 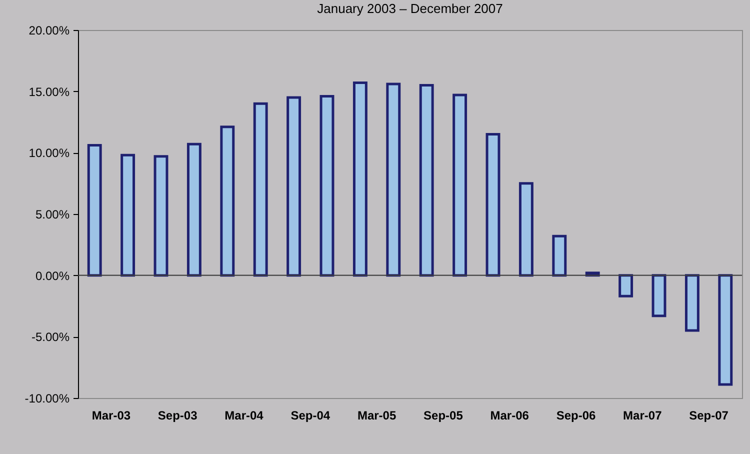 What do you see at coordinates (576, 415) in the screenshot?
I see `x-tick-label: Sep-06` at bounding box center [576, 415].